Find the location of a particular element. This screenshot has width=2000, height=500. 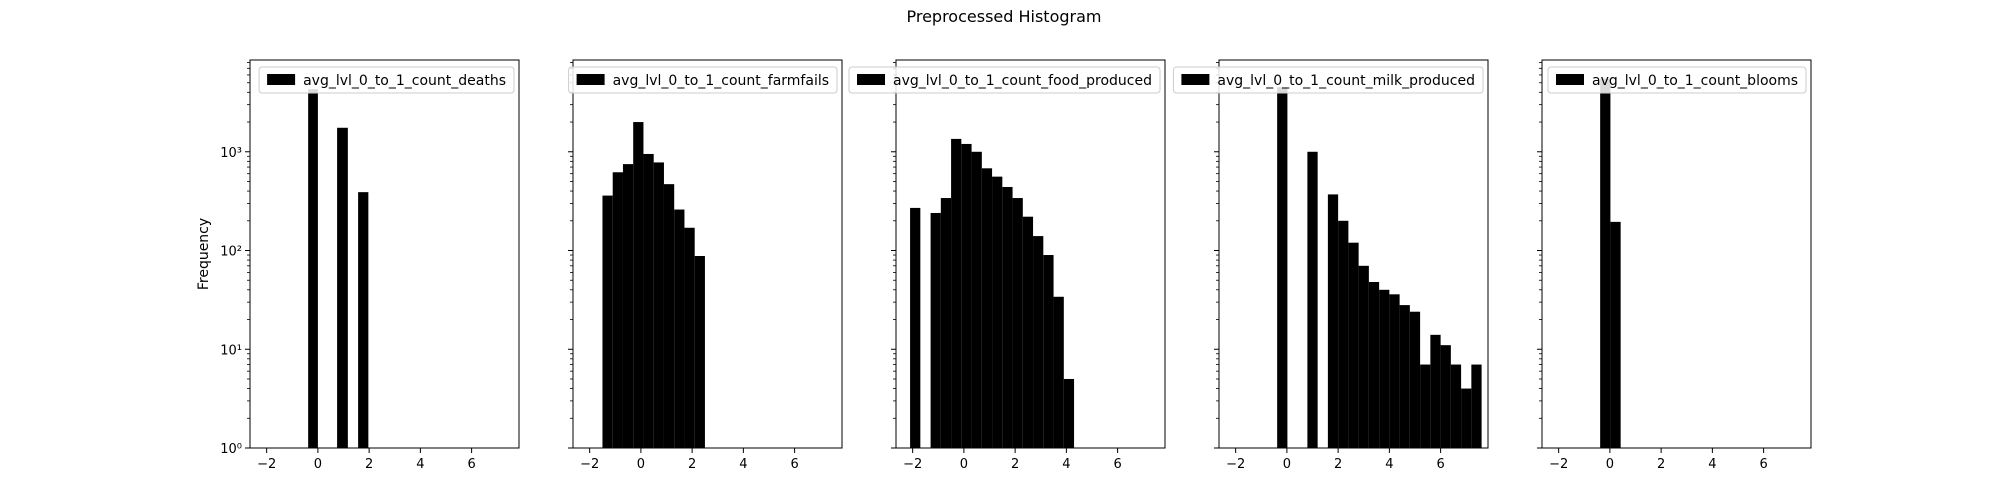

figure-title: Preprocessed Histogram is located at coordinates (1003, 16).